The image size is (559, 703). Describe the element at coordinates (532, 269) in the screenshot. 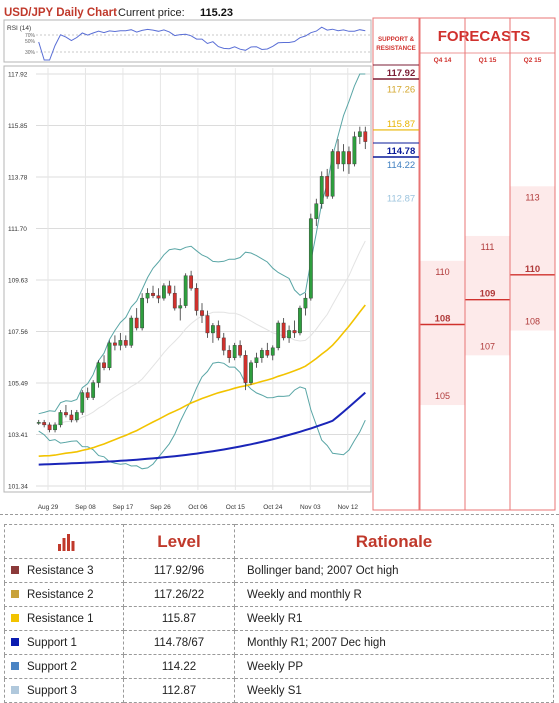

I see `forecast-main-label: 110` at that location.